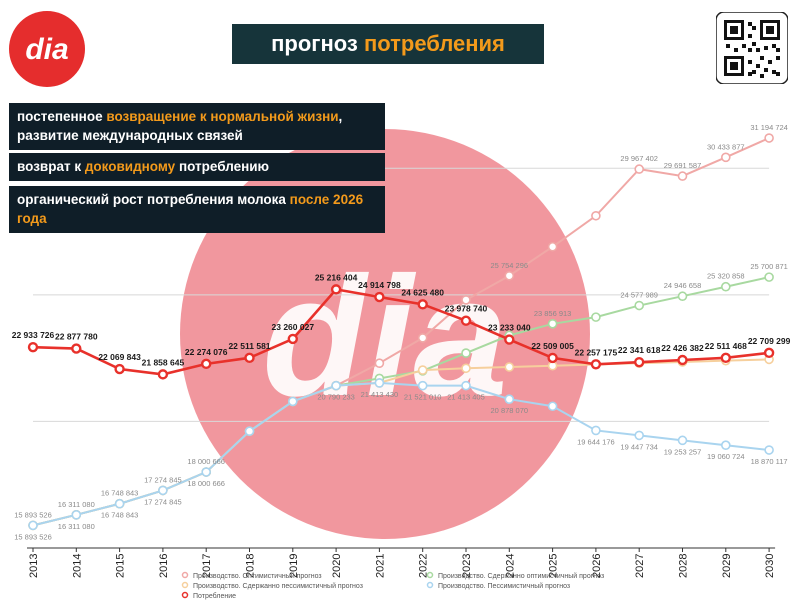  What do you see at coordinates (207, 566) in the screenshot?
I see `x-tick-label-2017: 2017` at bounding box center [207, 566].